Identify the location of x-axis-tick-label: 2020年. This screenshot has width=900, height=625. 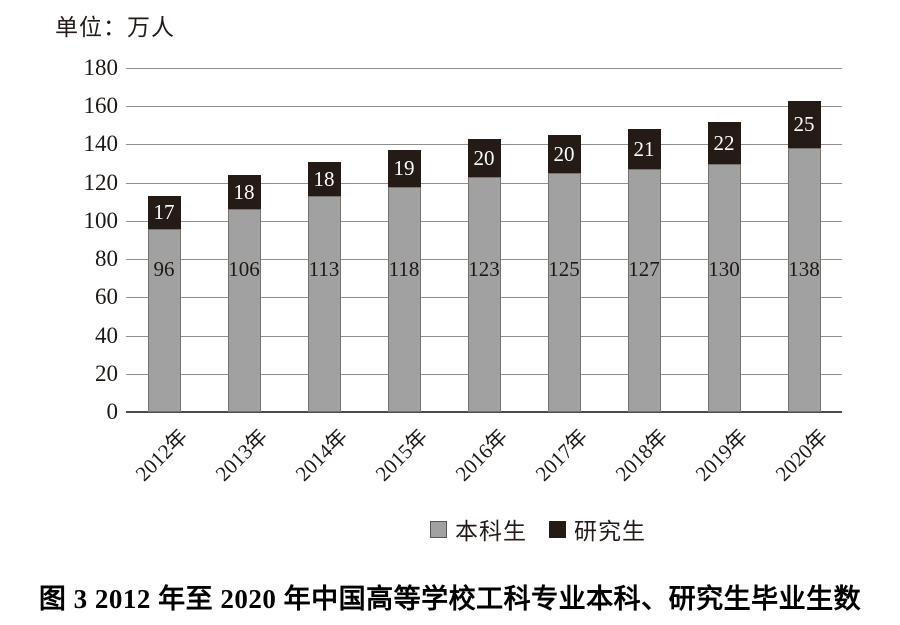
(801, 455).